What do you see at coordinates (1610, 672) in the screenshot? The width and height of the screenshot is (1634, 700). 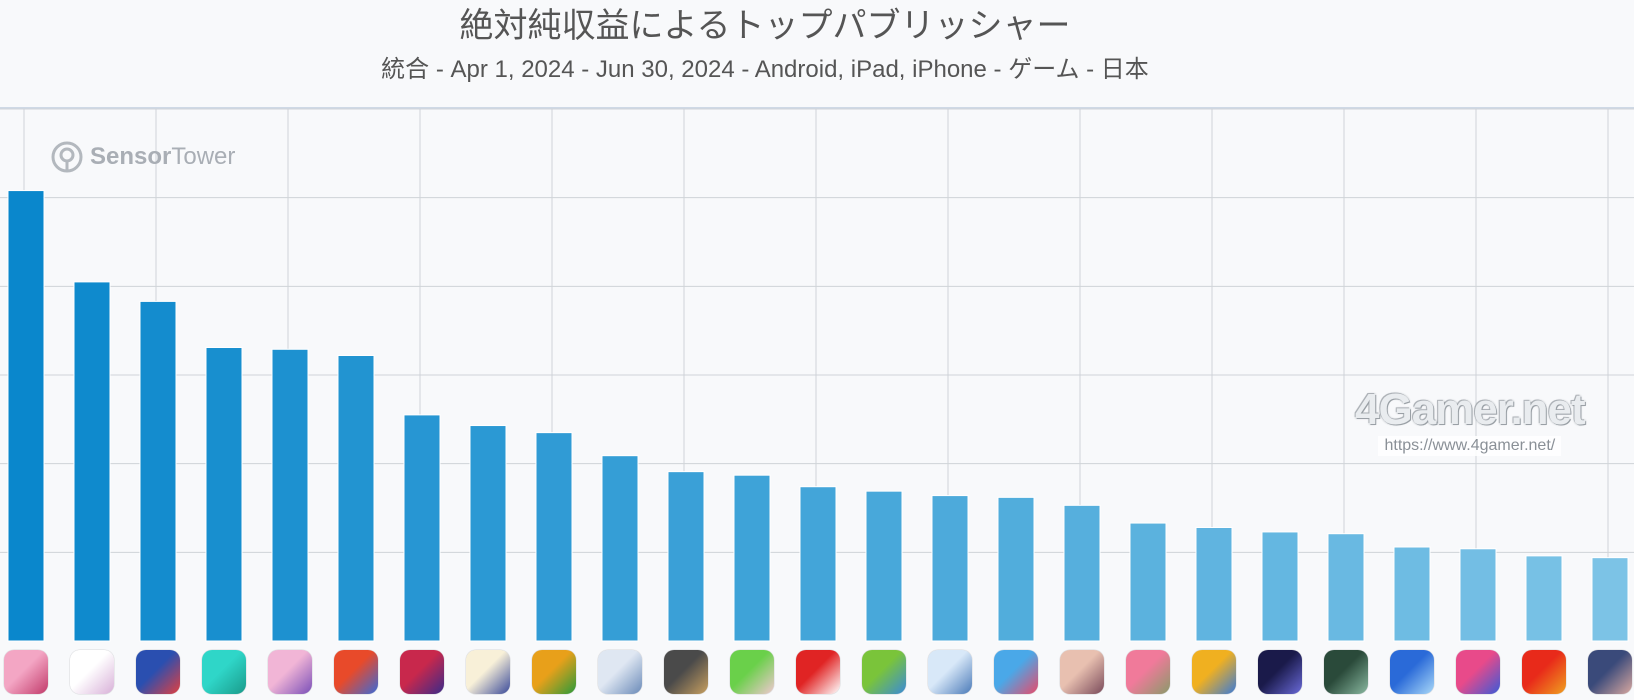 I see `publisher-25-icon` at bounding box center [1610, 672].